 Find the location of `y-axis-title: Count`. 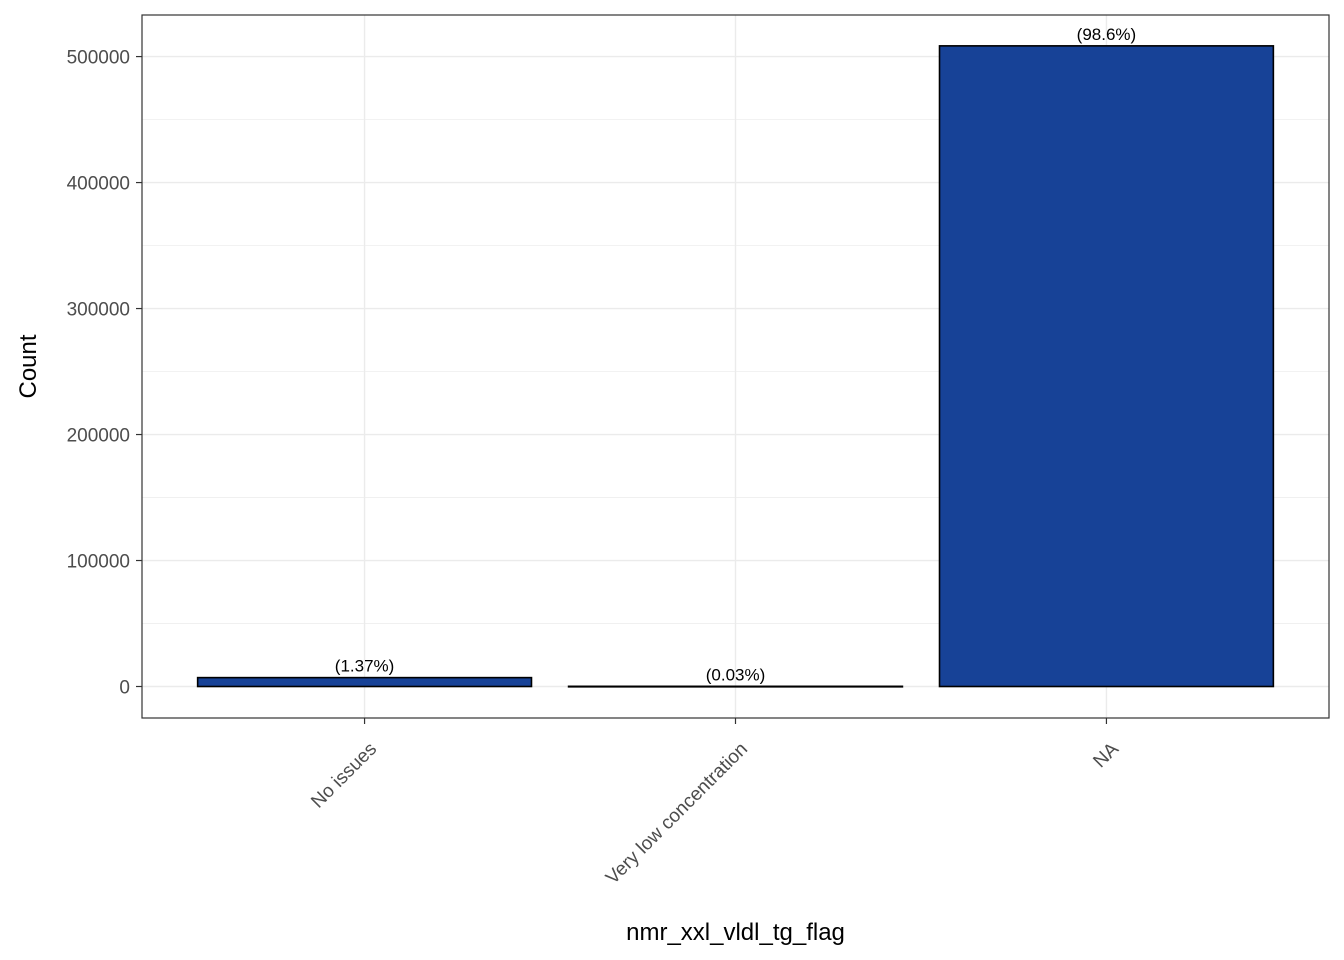

y-axis-title: Count is located at coordinates (28, 366).